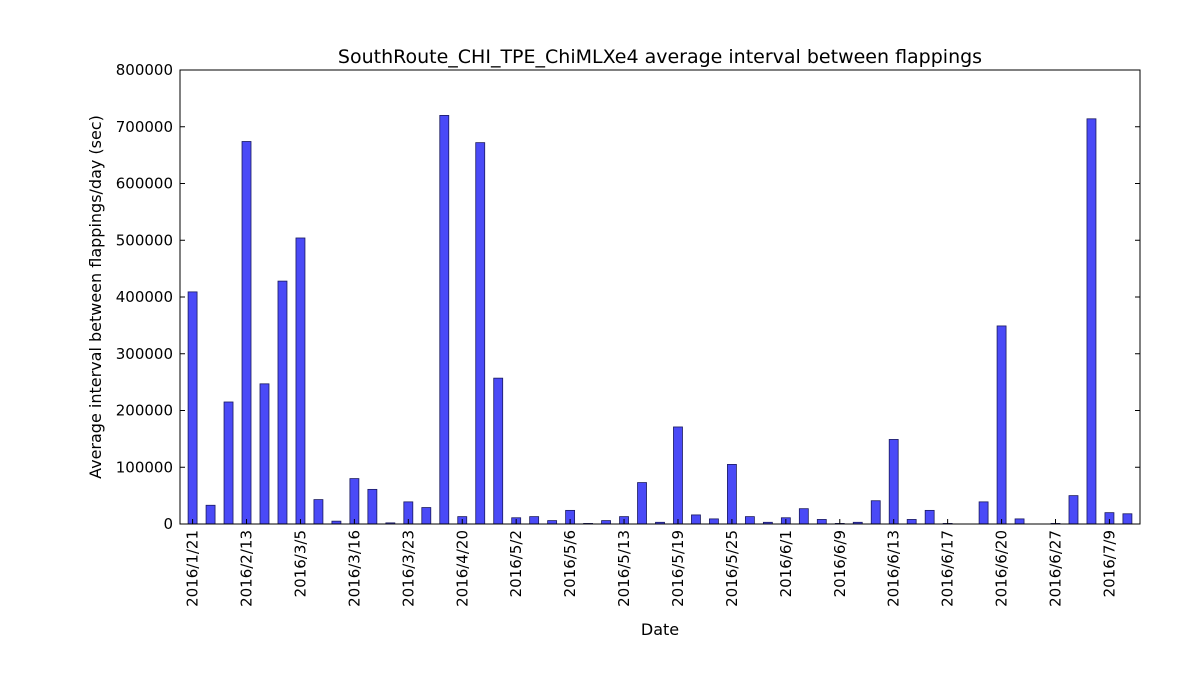  What do you see at coordinates (624, 568) in the screenshot?
I see `x-tick-label-8: 2016/5/13` at bounding box center [624, 568].